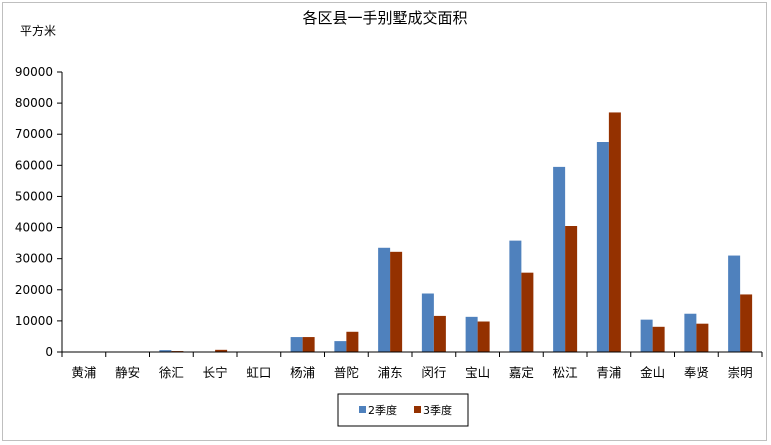 Image resolution: width=771 pixels, height=445 pixels. What do you see at coordinates (412, 366) in the screenshot?
I see `x-axis-categories: 黄浦 静安 徐汇 长宁 虹口 杨浦 普陀 浦东 闵行 宝山 嘉定 松江 青浦 金山 奉贤 崇明` at bounding box center [412, 366].